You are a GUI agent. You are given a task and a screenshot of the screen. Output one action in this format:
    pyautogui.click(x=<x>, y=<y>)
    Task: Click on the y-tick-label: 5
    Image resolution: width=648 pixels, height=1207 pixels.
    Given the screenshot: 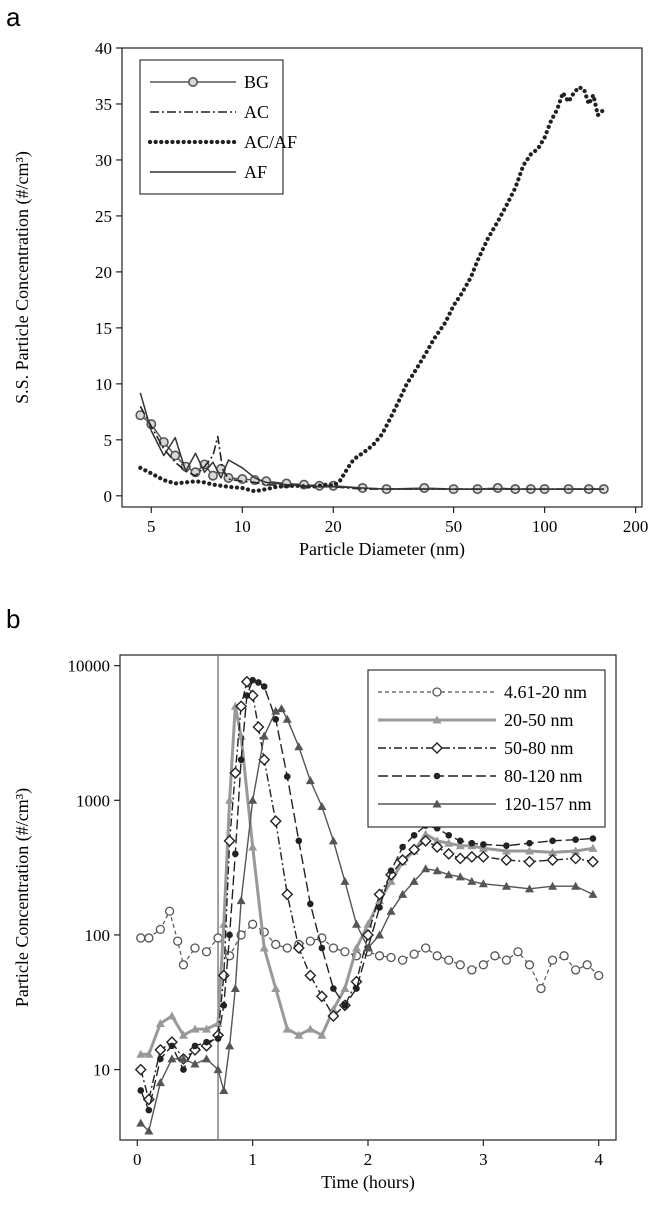 What is the action you would take?
    pyautogui.click(x=108, y=440)
    